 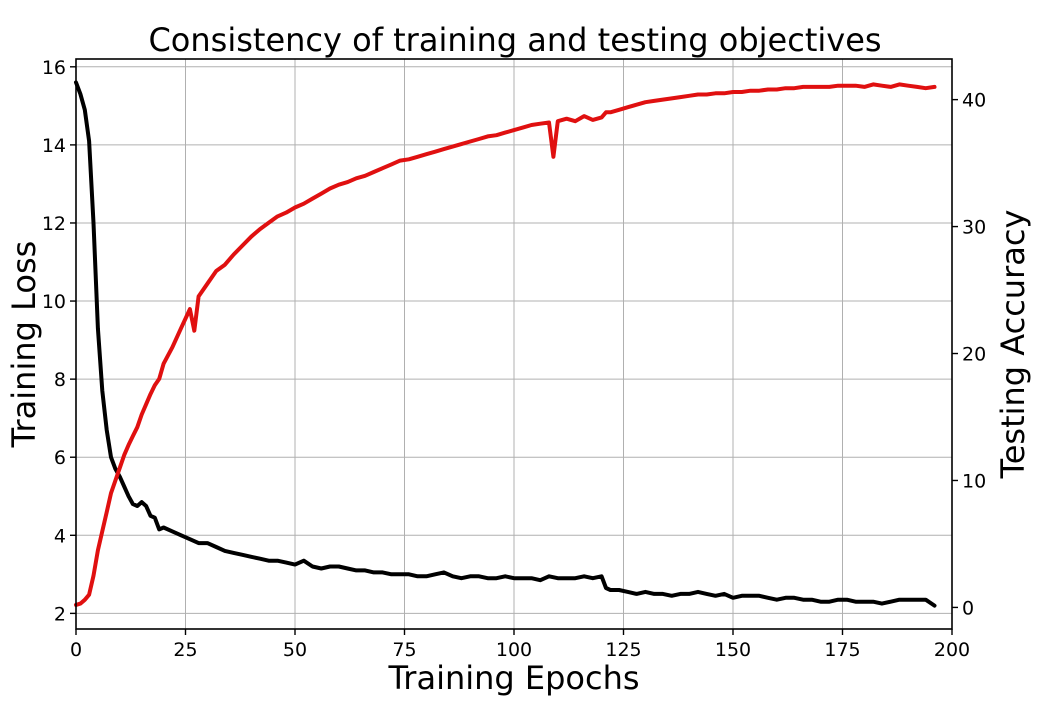 What do you see at coordinates (514, 650) in the screenshot?
I see `x-tick-label: 100` at bounding box center [514, 650].